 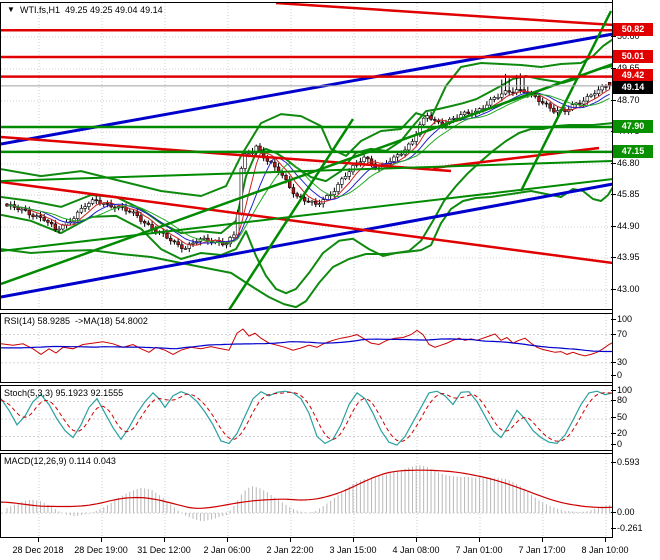 I want to click on price-label: 45.85, so click(x=628, y=194).